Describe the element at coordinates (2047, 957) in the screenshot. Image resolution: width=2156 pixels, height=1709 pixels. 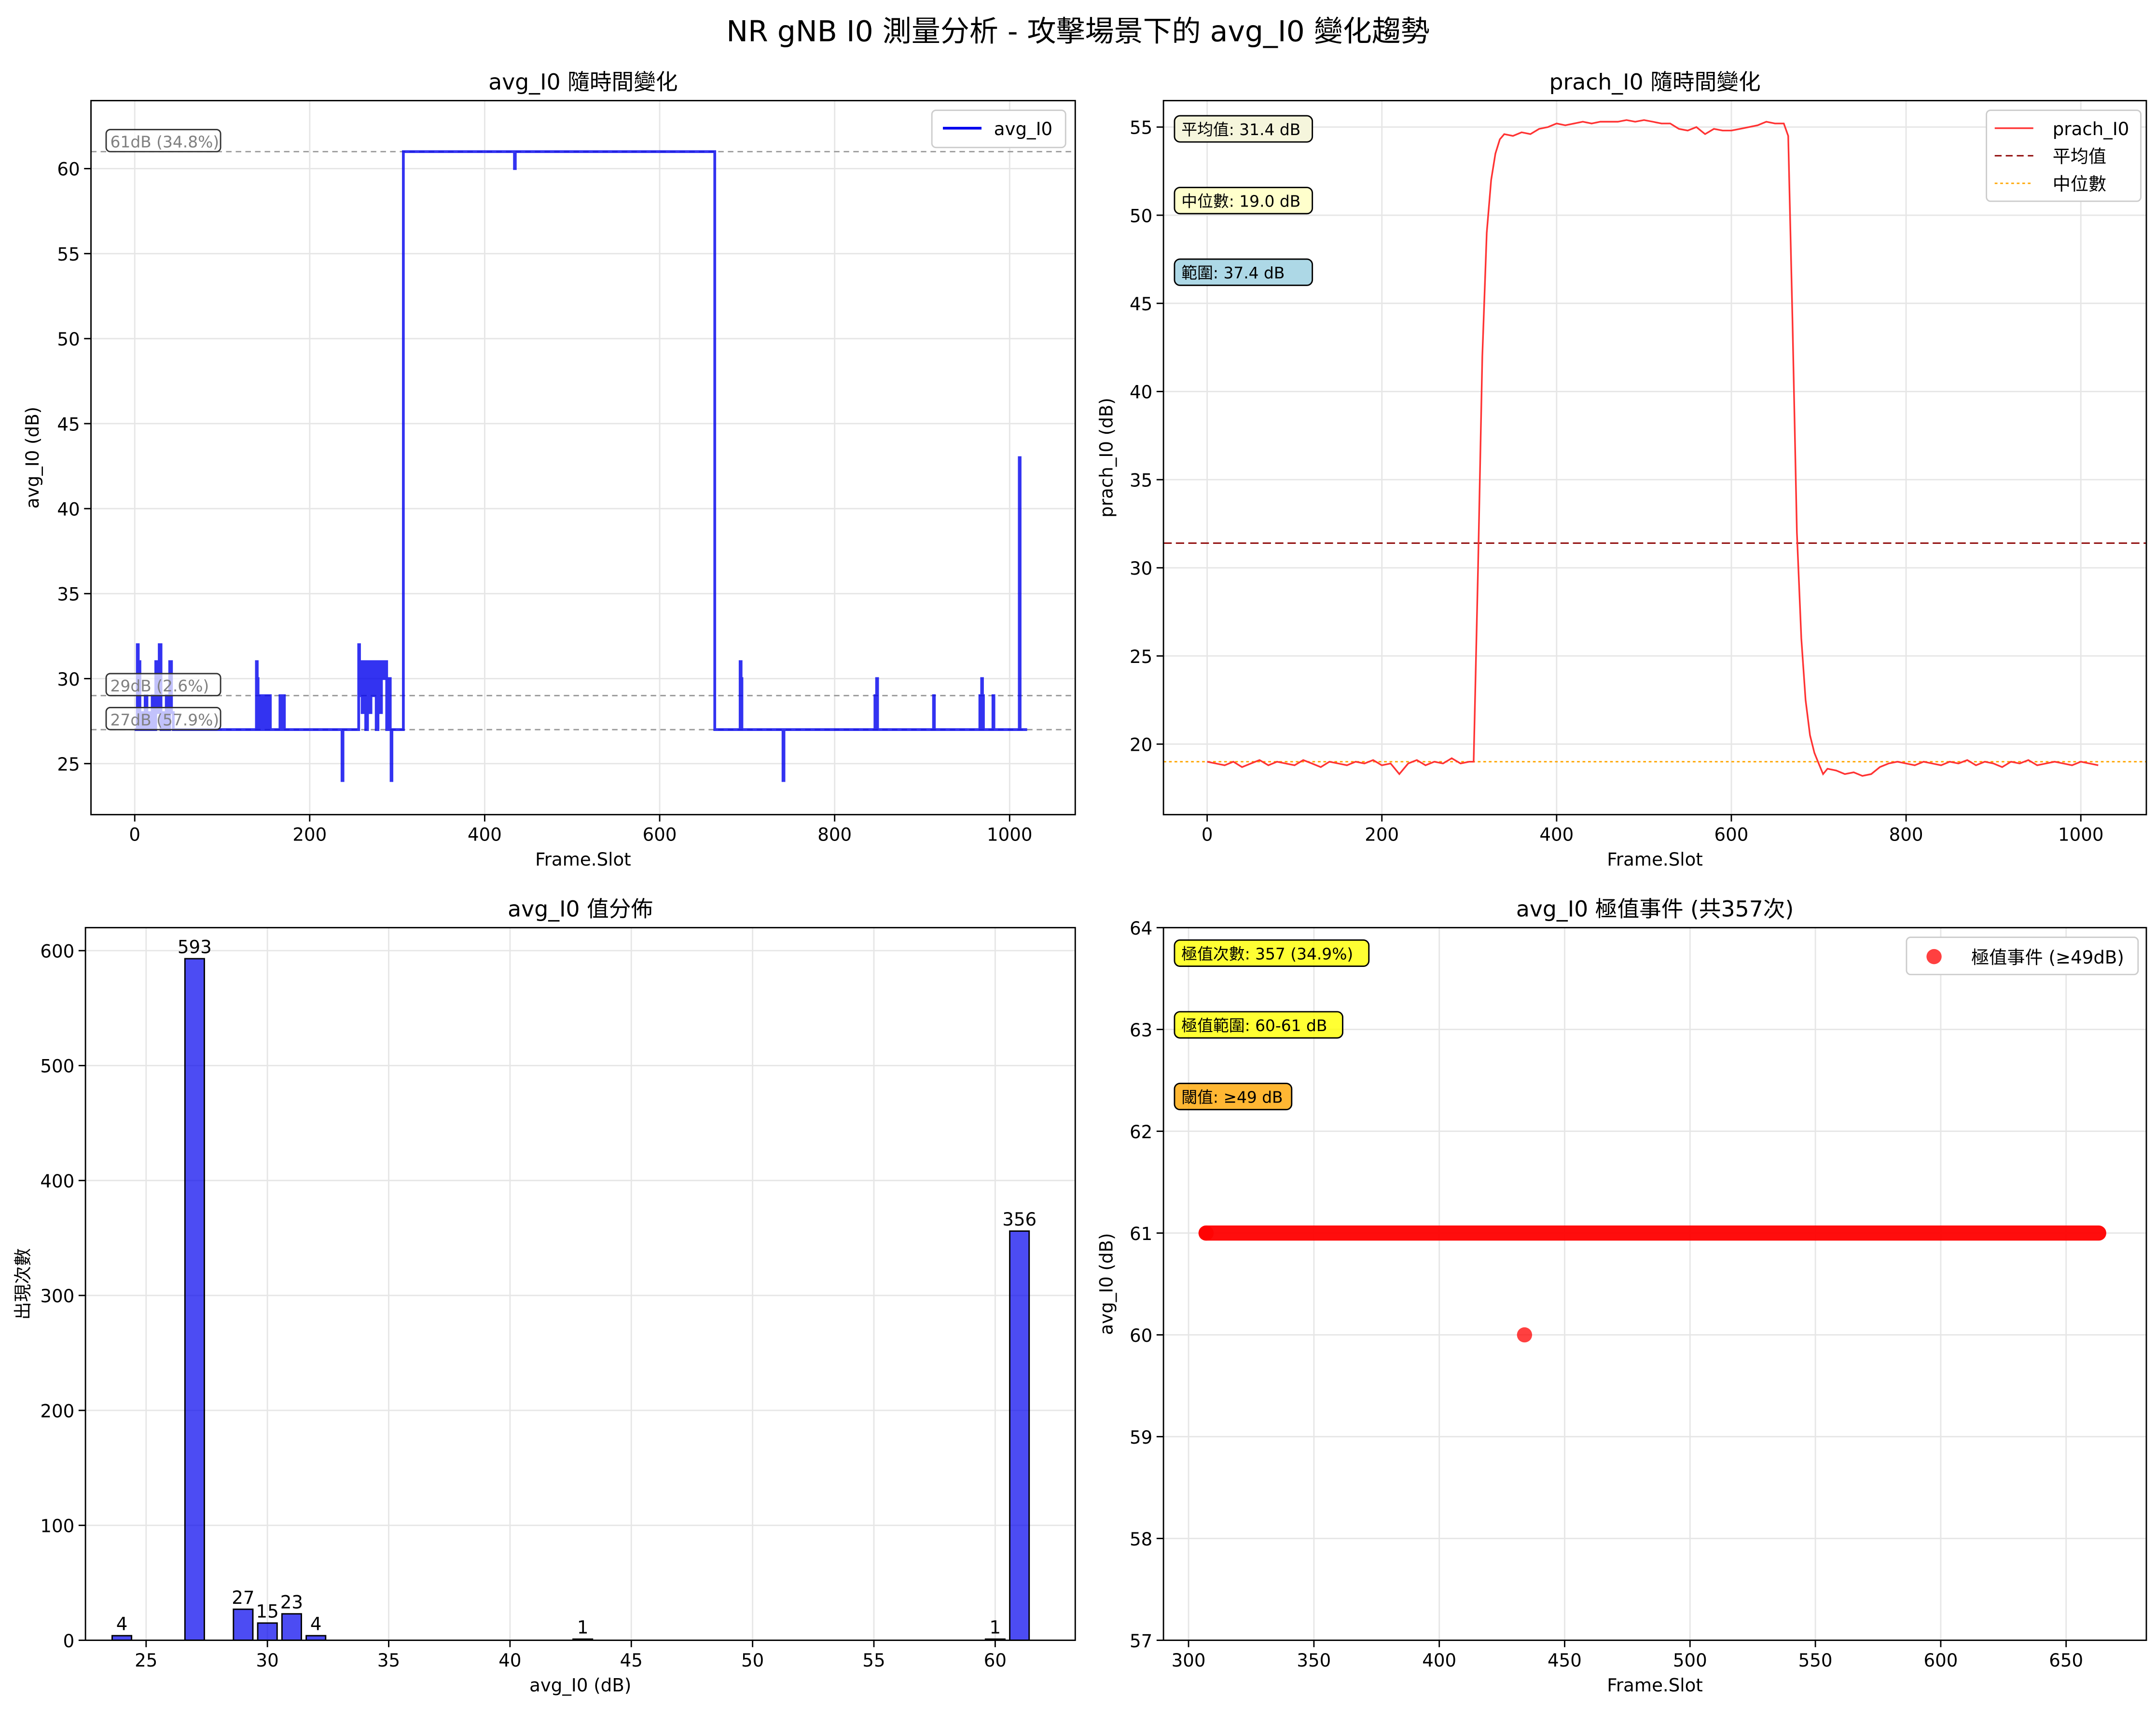
I see `legend-label: 極值事件 (≥49dB)` at that location.